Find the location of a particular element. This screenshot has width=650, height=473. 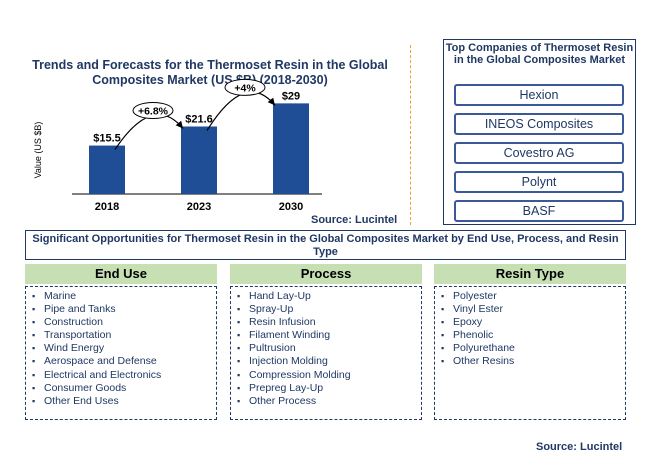

list-item: Electrical and Electronics is located at coordinates (124, 375).